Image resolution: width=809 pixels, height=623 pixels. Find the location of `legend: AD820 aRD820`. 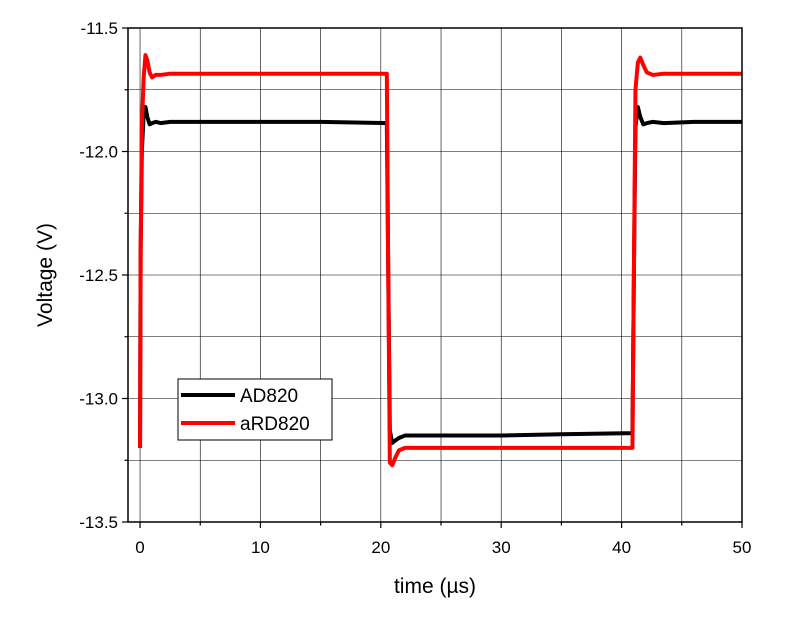

legend: AD820 aRD820 is located at coordinates (255, 409).